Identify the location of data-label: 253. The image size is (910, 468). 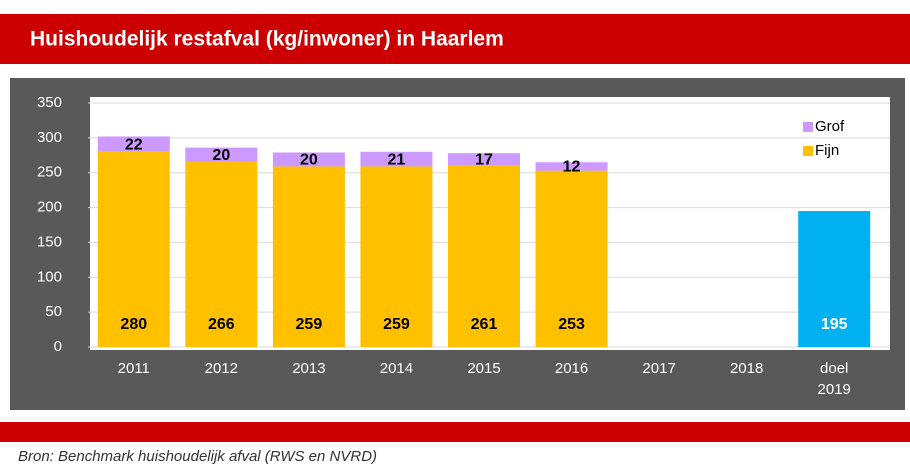
(571, 324).